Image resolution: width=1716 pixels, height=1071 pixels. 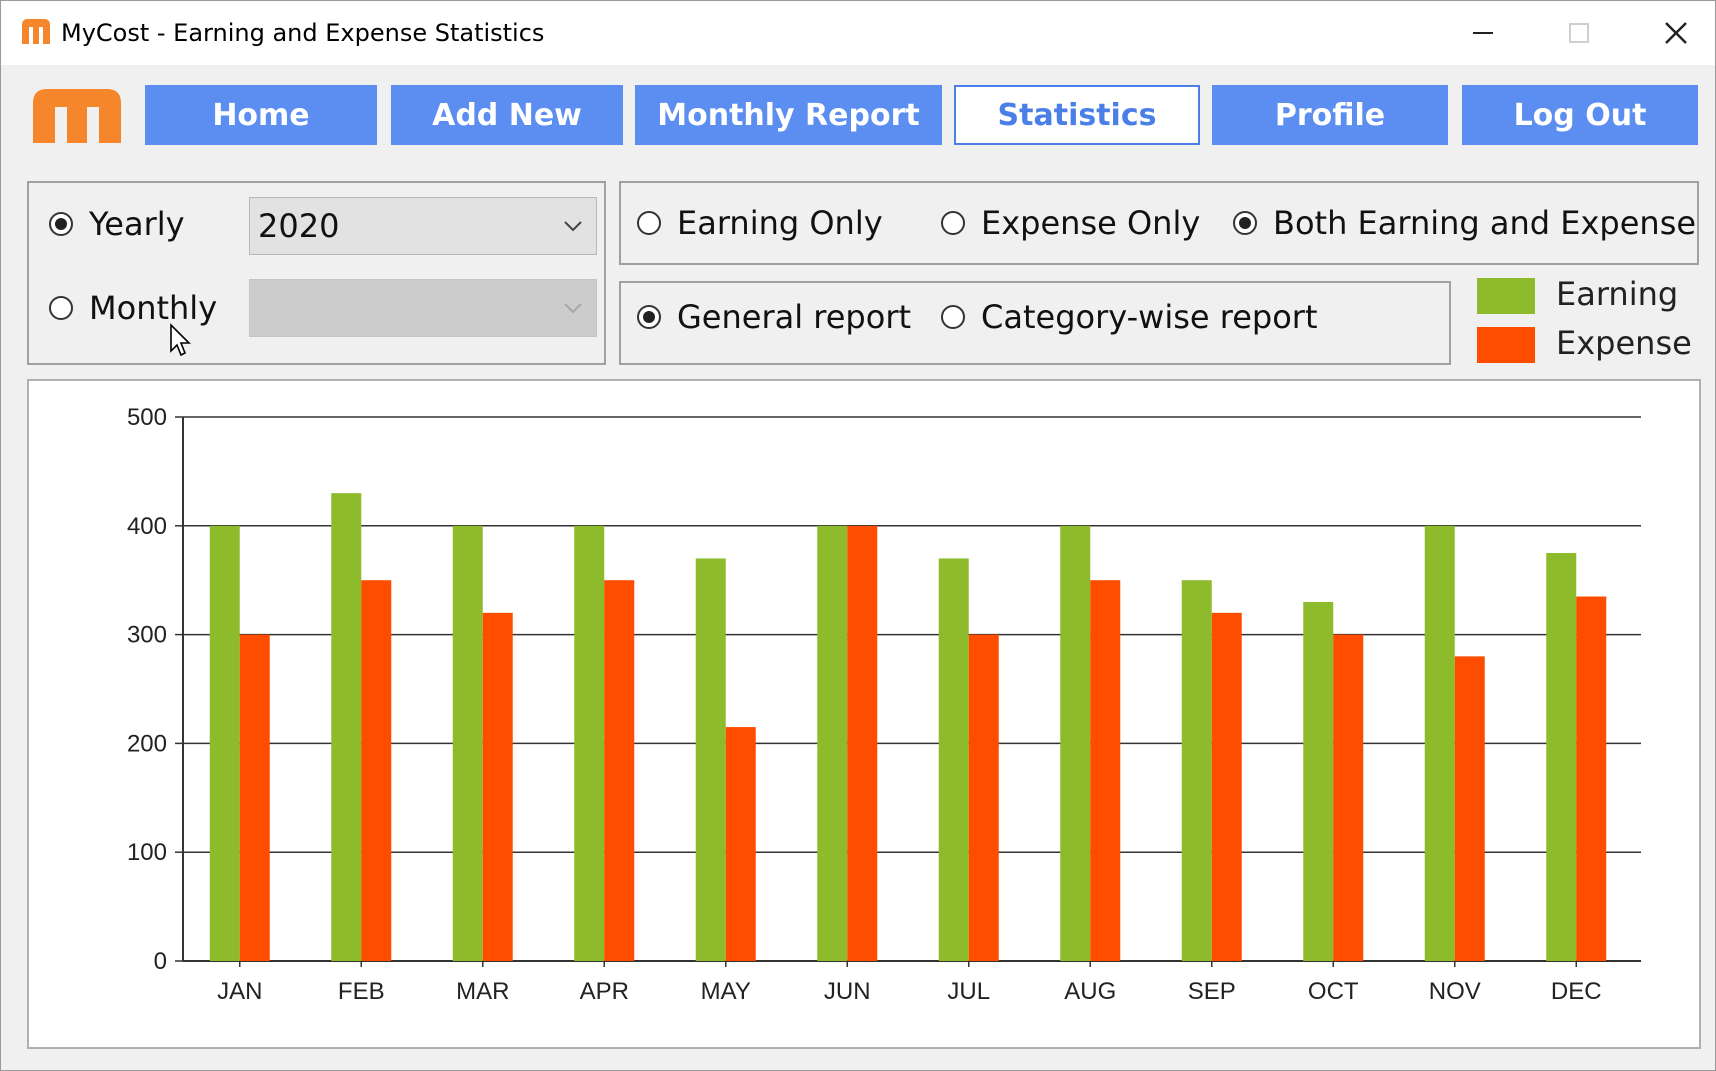 What do you see at coordinates (1506, 296) in the screenshot?
I see `legend-earning-swatch` at bounding box center [1506, 296].